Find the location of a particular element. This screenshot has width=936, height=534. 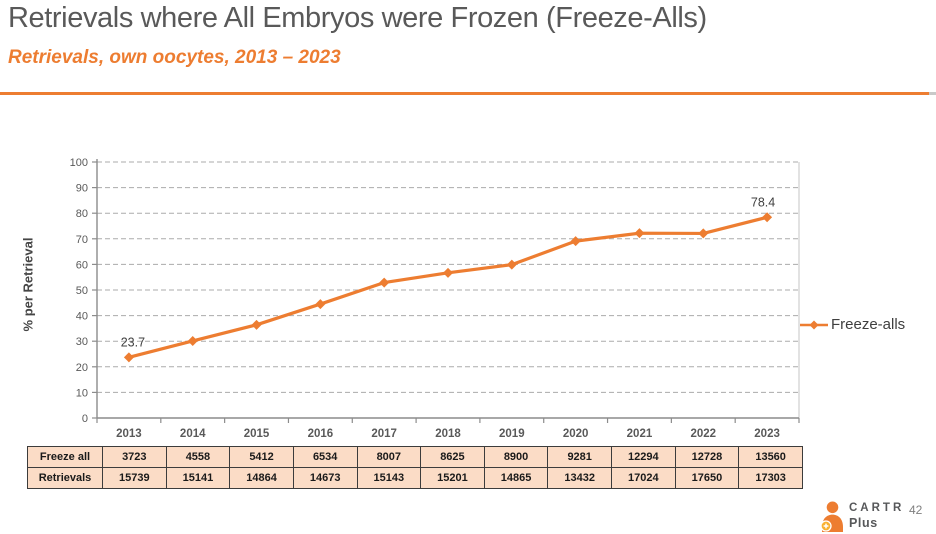

x-tick-label: 2021 is located at coordinates (640, 434).